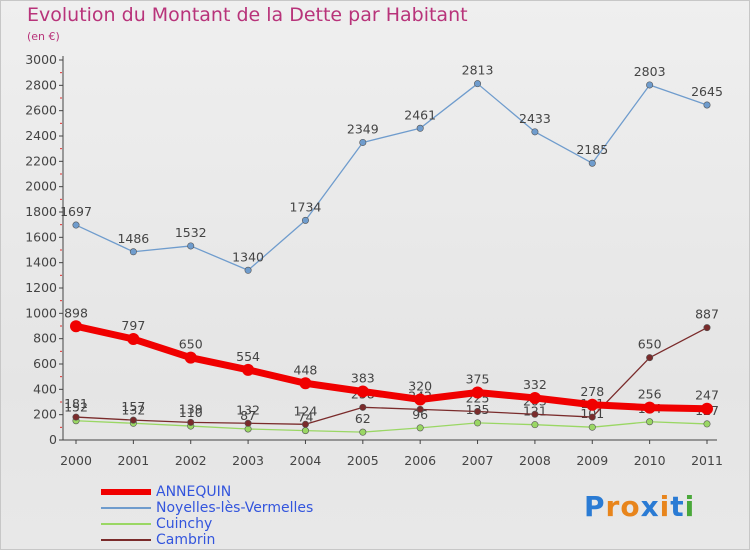 This screenshot has height=551, width=750. Describe the element at coordinates (41, 160) in the screenshot. I see `y-tick-label: 2200` at that location.